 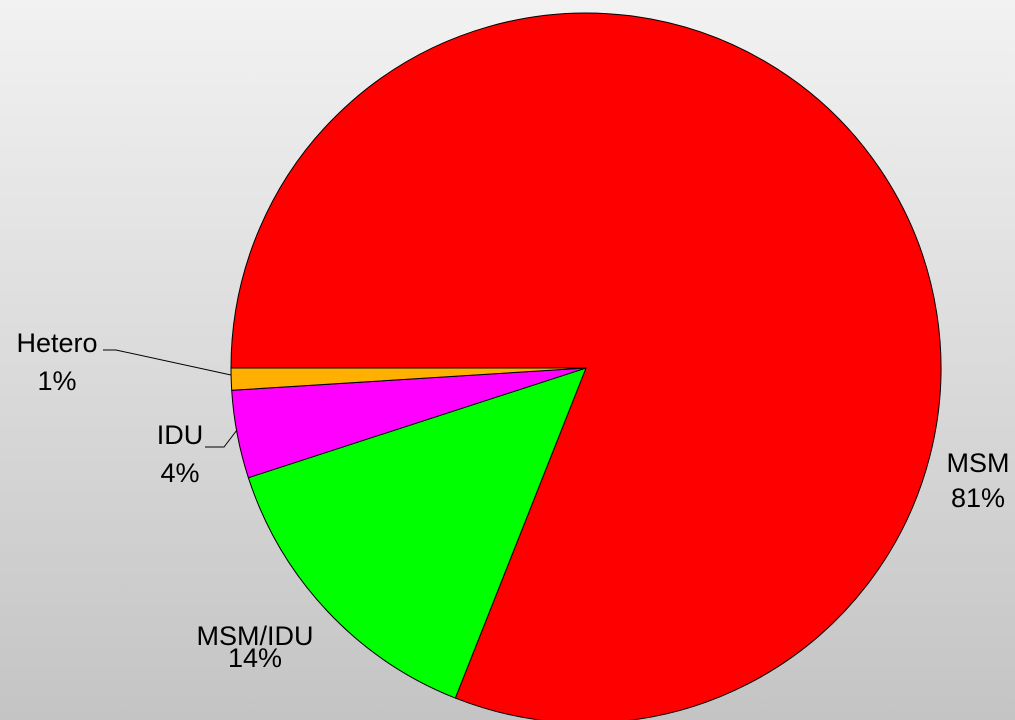 I want to click on slice-value-label: 1%, so click(x=56, y=381).